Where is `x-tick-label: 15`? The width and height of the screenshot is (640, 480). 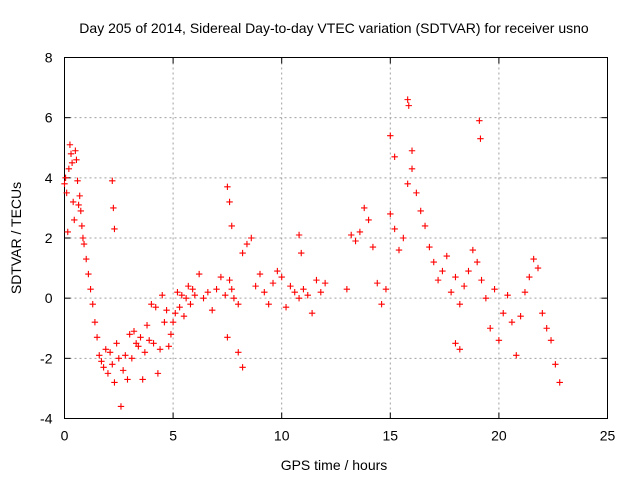 x-tick-label: 15 is located at coordinates (391, 436).